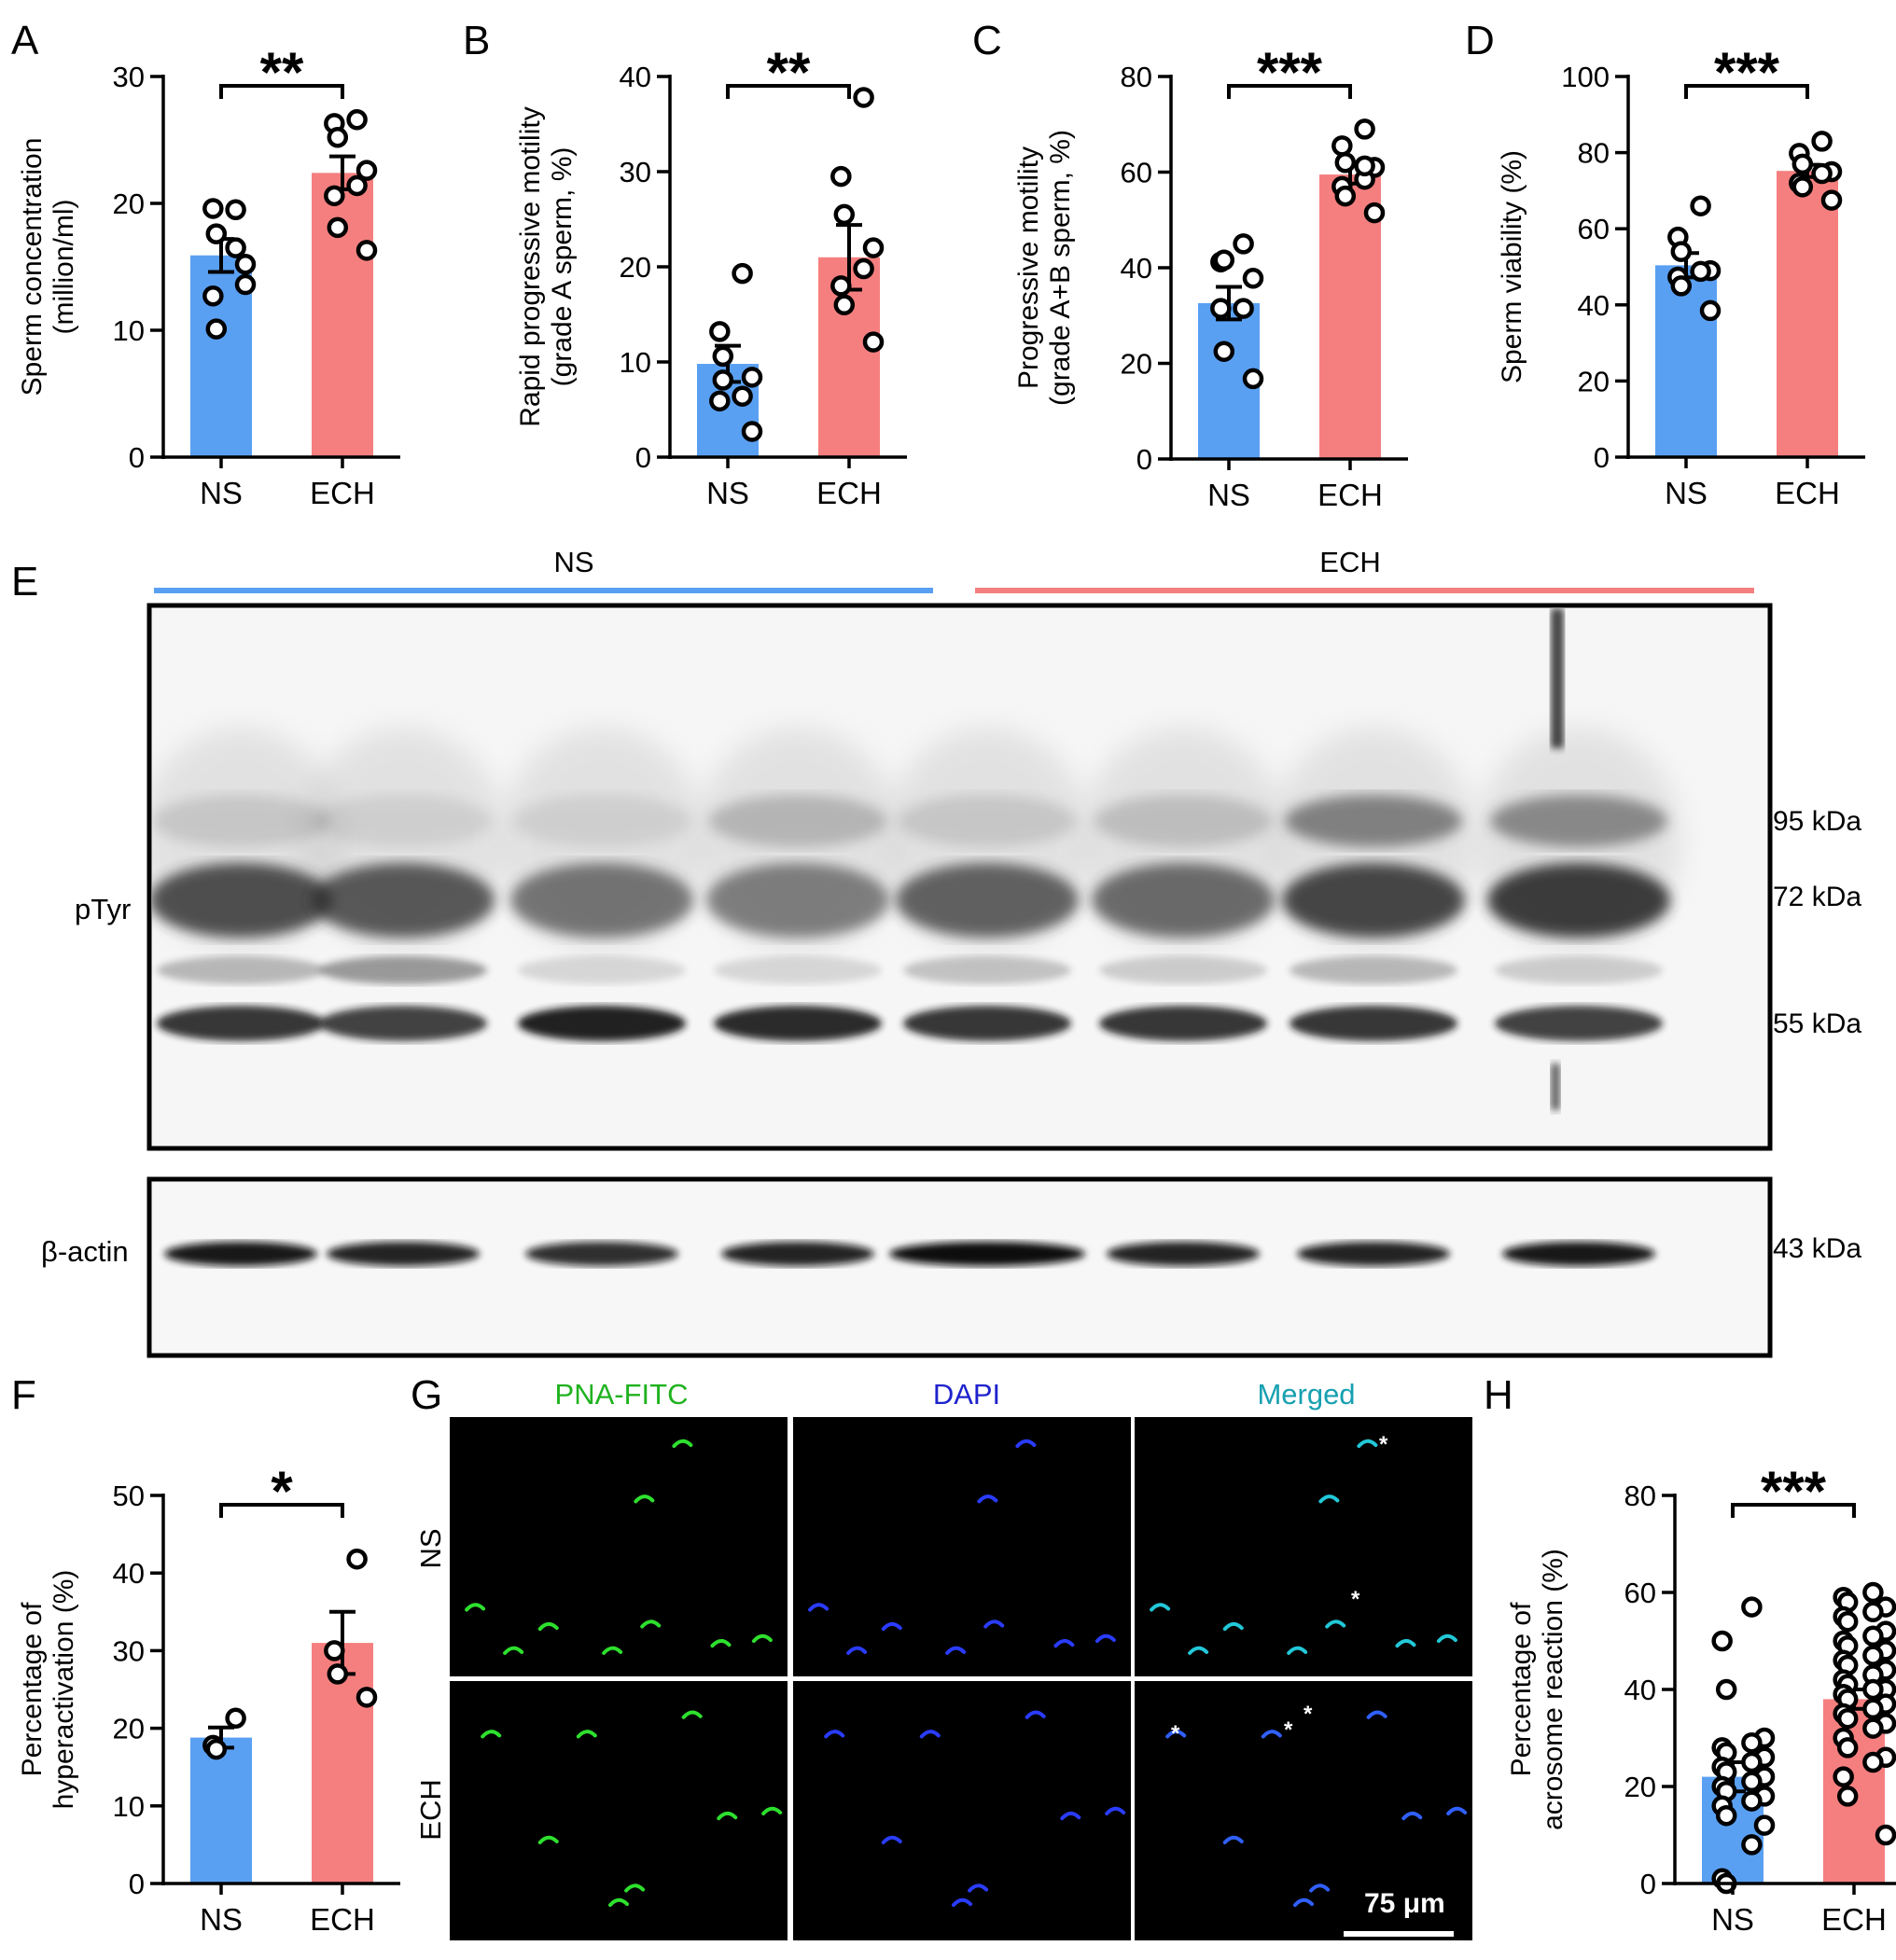  I want to click on y-tick-label: 50, so click(129, 1496).